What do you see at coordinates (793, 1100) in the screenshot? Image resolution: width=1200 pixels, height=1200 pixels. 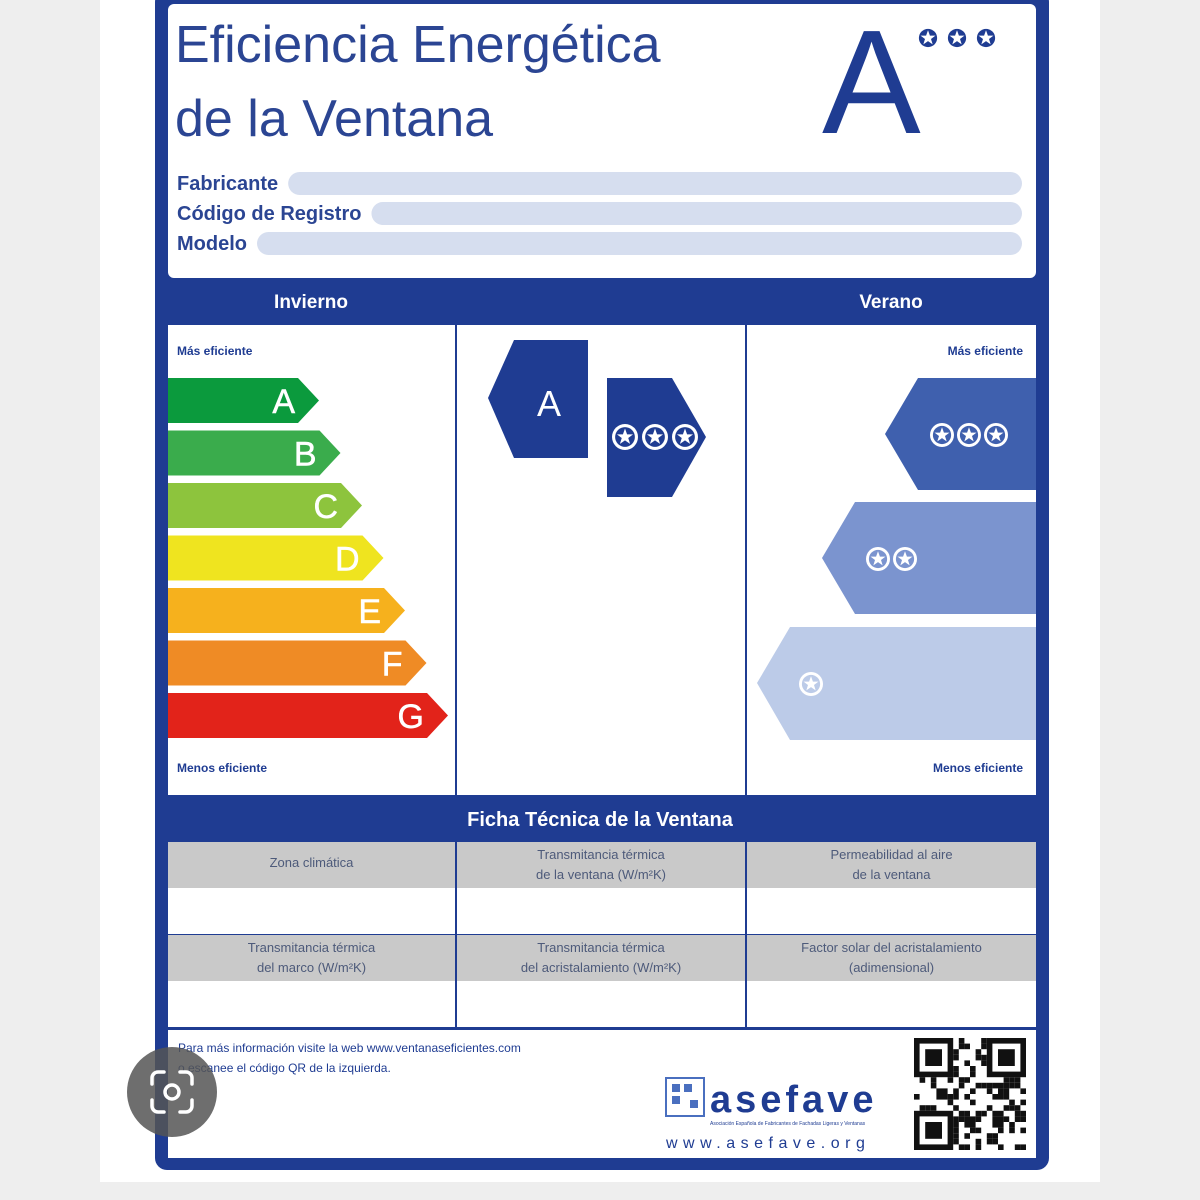 I see `brand-name: asefave` at bounding box center [793, 1100].